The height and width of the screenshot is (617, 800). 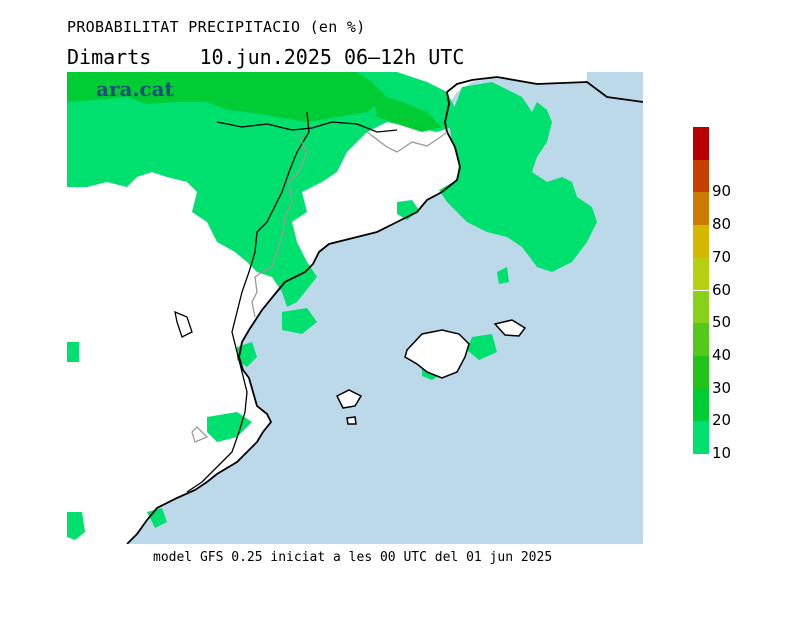 I want to click on legend-label: 50, so click(x=722, y=322).